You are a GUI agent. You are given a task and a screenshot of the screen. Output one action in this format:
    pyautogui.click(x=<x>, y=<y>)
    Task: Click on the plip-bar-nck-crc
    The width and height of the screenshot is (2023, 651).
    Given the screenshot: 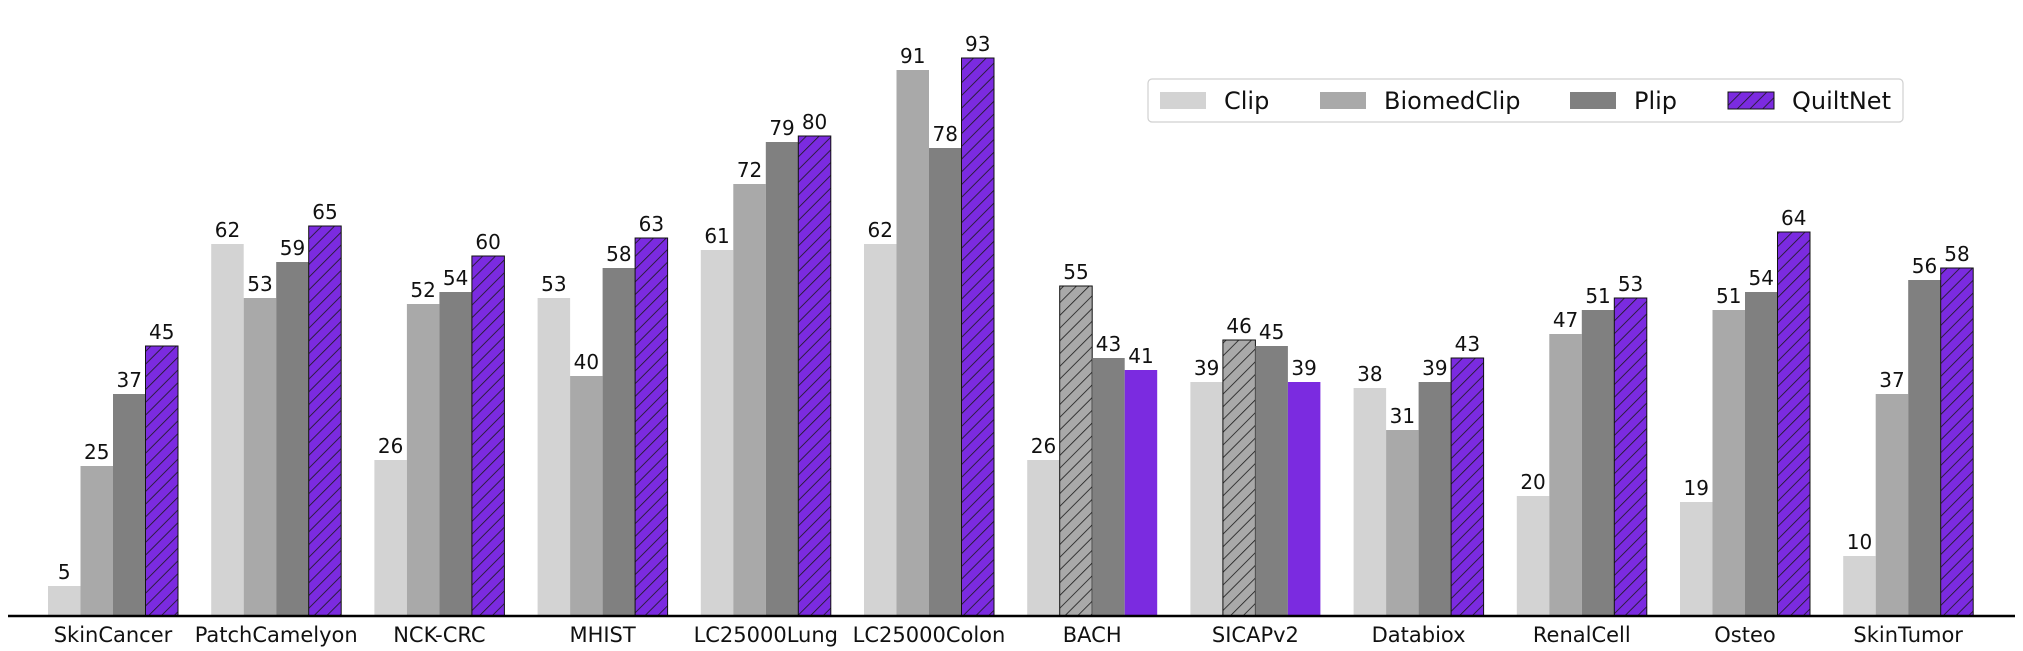 What is the action you would take?
    pyautogui.click(x=455, y=454)
    